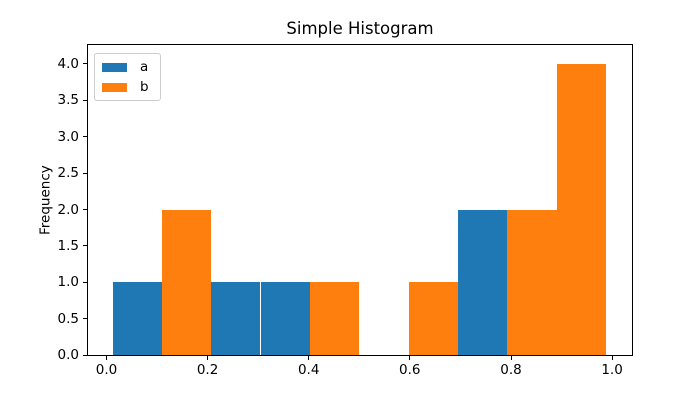 The height and width of the screenshot is (400, 700). I want to click on x-tick-0.6, so click(410, 358).